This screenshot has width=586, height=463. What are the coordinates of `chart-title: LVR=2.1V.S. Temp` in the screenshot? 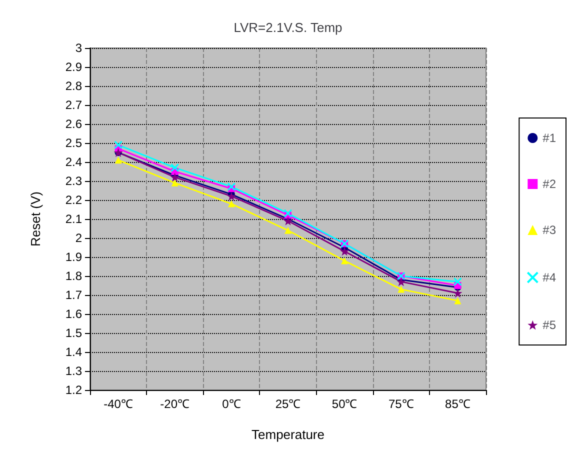 It's located at (288, 27).